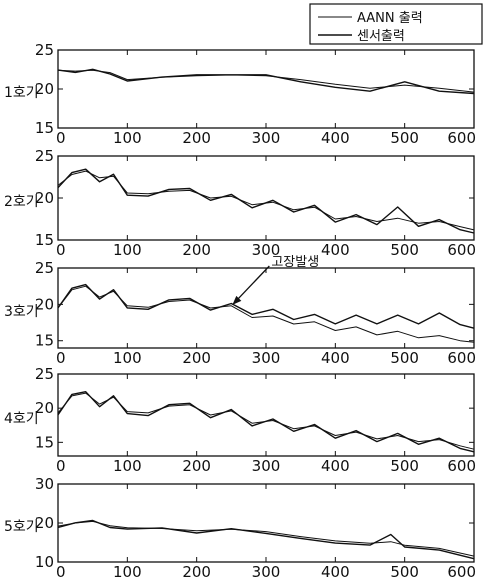 This screenshot has width=485, height=588. I want to click on y-axis-label: 4호기, so click(21, 419).